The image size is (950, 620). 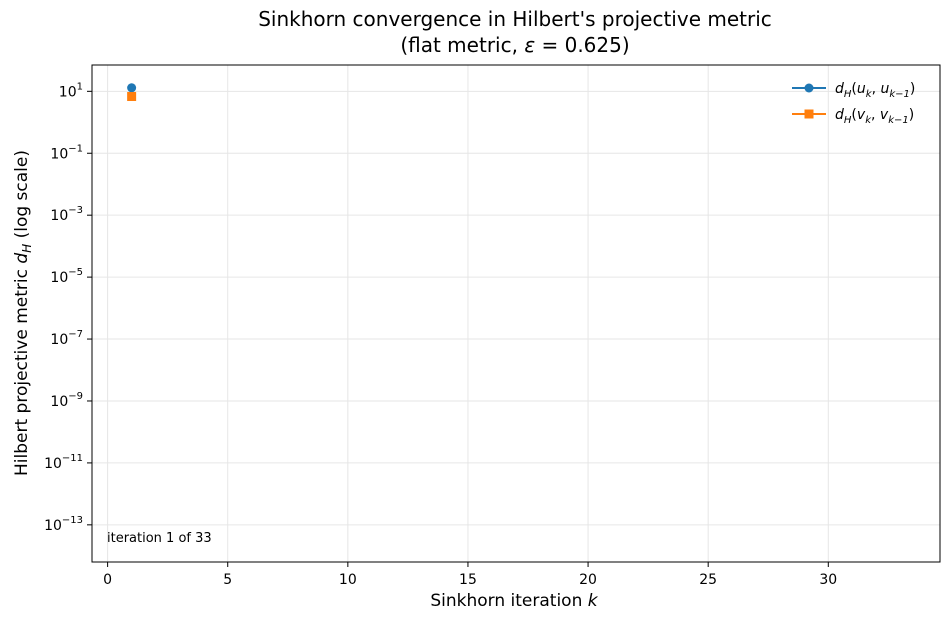 I want to click on data-point-circle, so click(x=131, y=87).